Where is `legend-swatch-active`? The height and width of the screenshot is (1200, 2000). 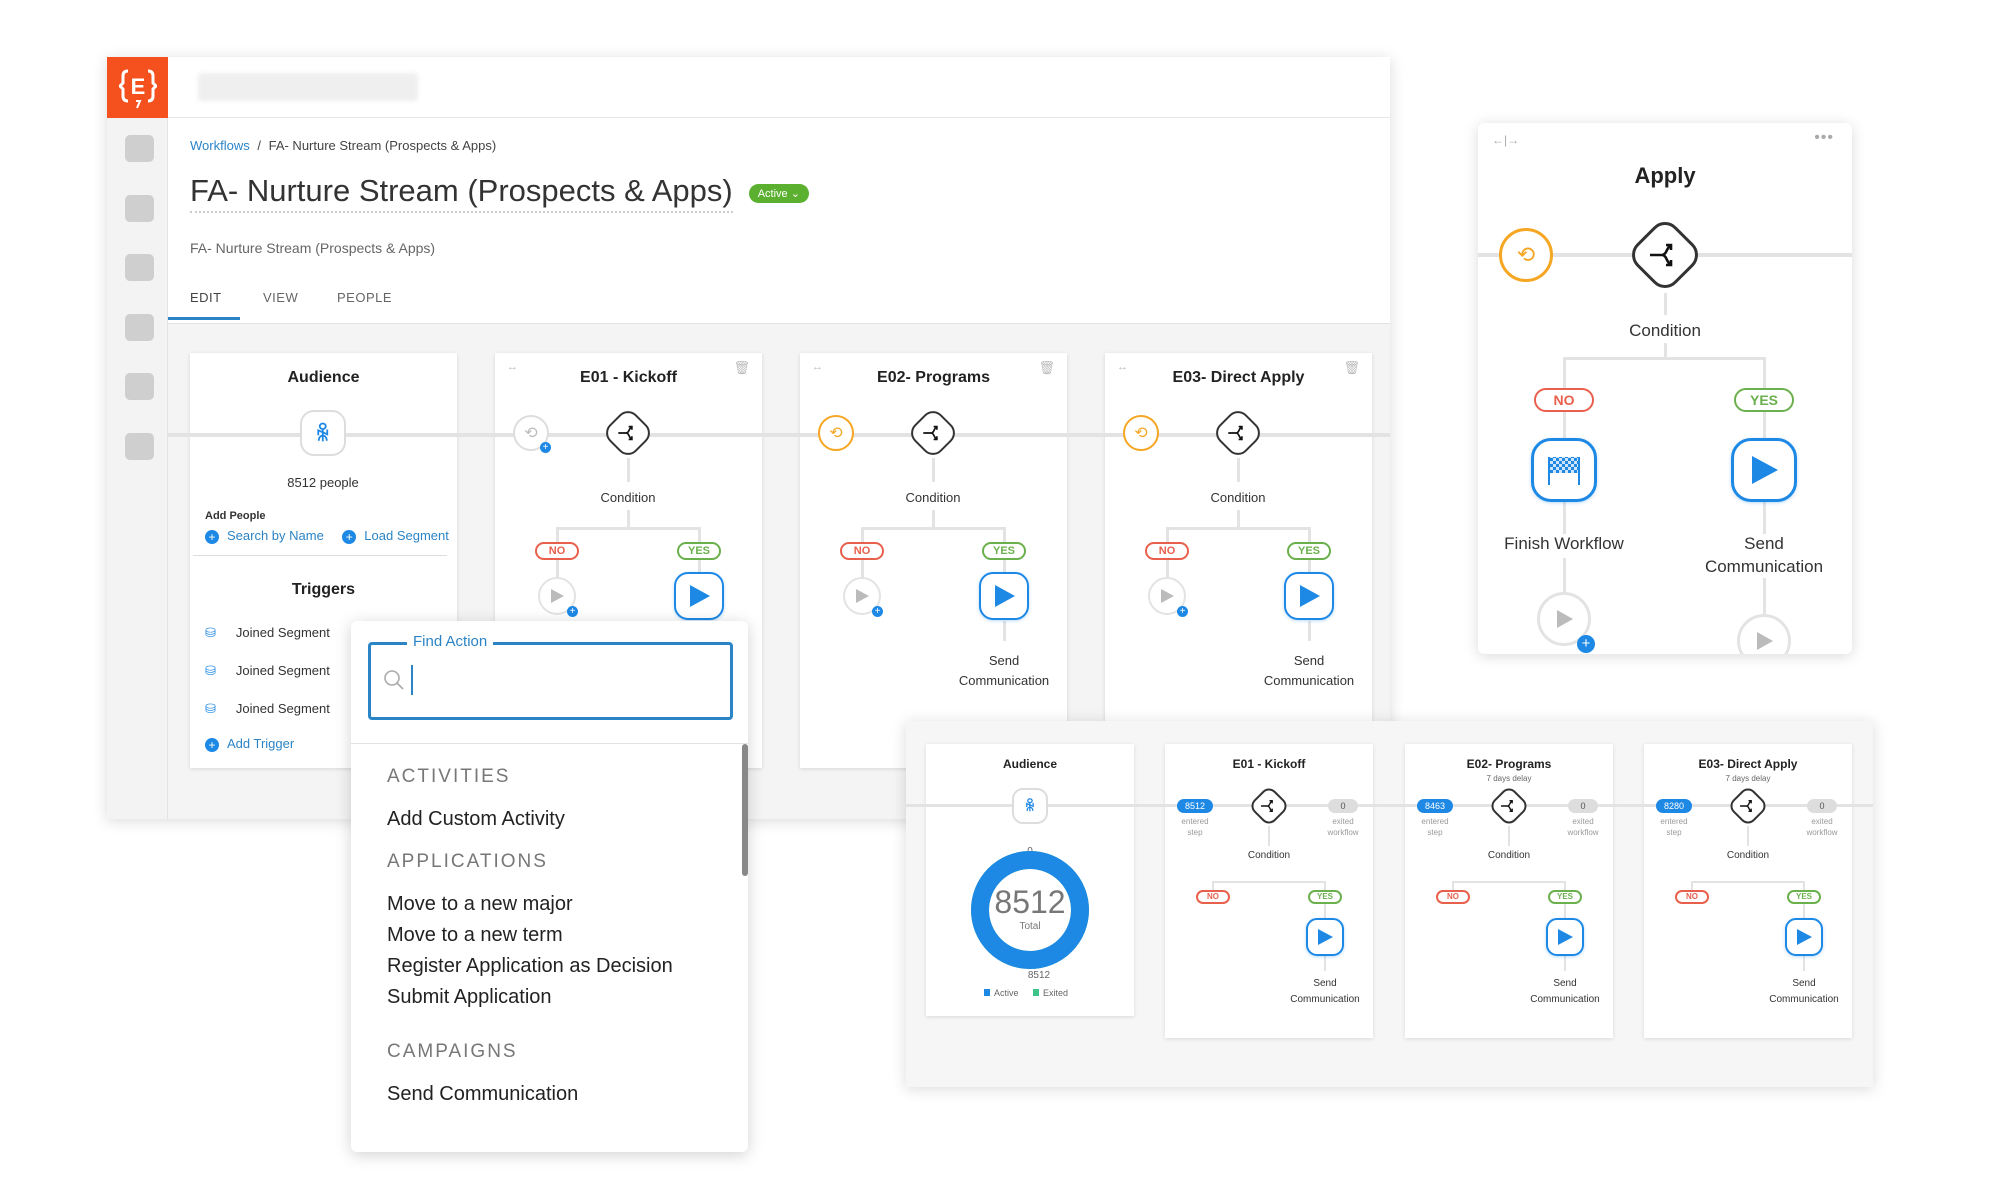
legend-swatch-active is located at coordinates (987, 992).